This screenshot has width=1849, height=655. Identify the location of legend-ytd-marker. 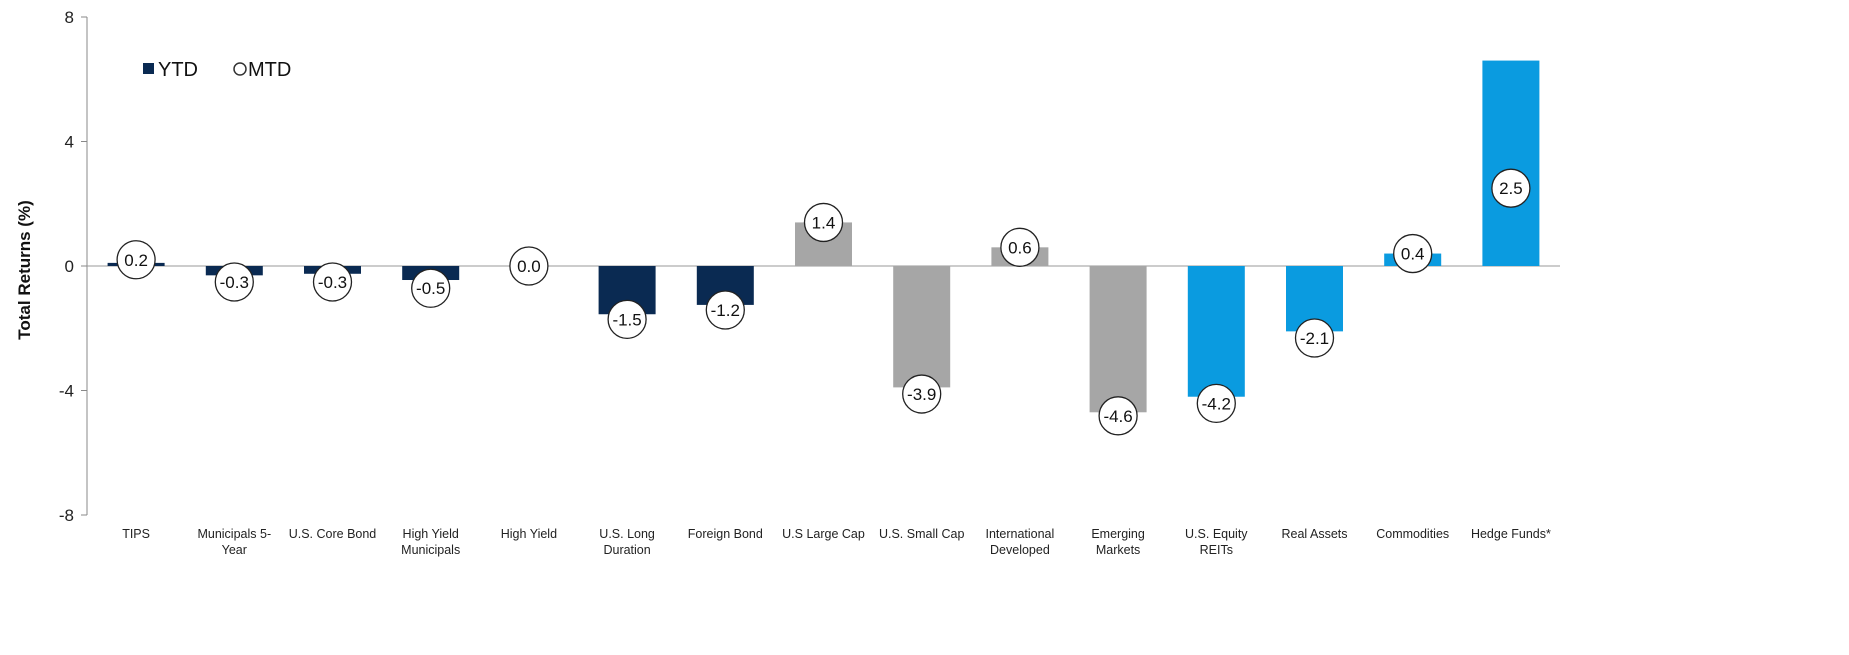
(148, 68).